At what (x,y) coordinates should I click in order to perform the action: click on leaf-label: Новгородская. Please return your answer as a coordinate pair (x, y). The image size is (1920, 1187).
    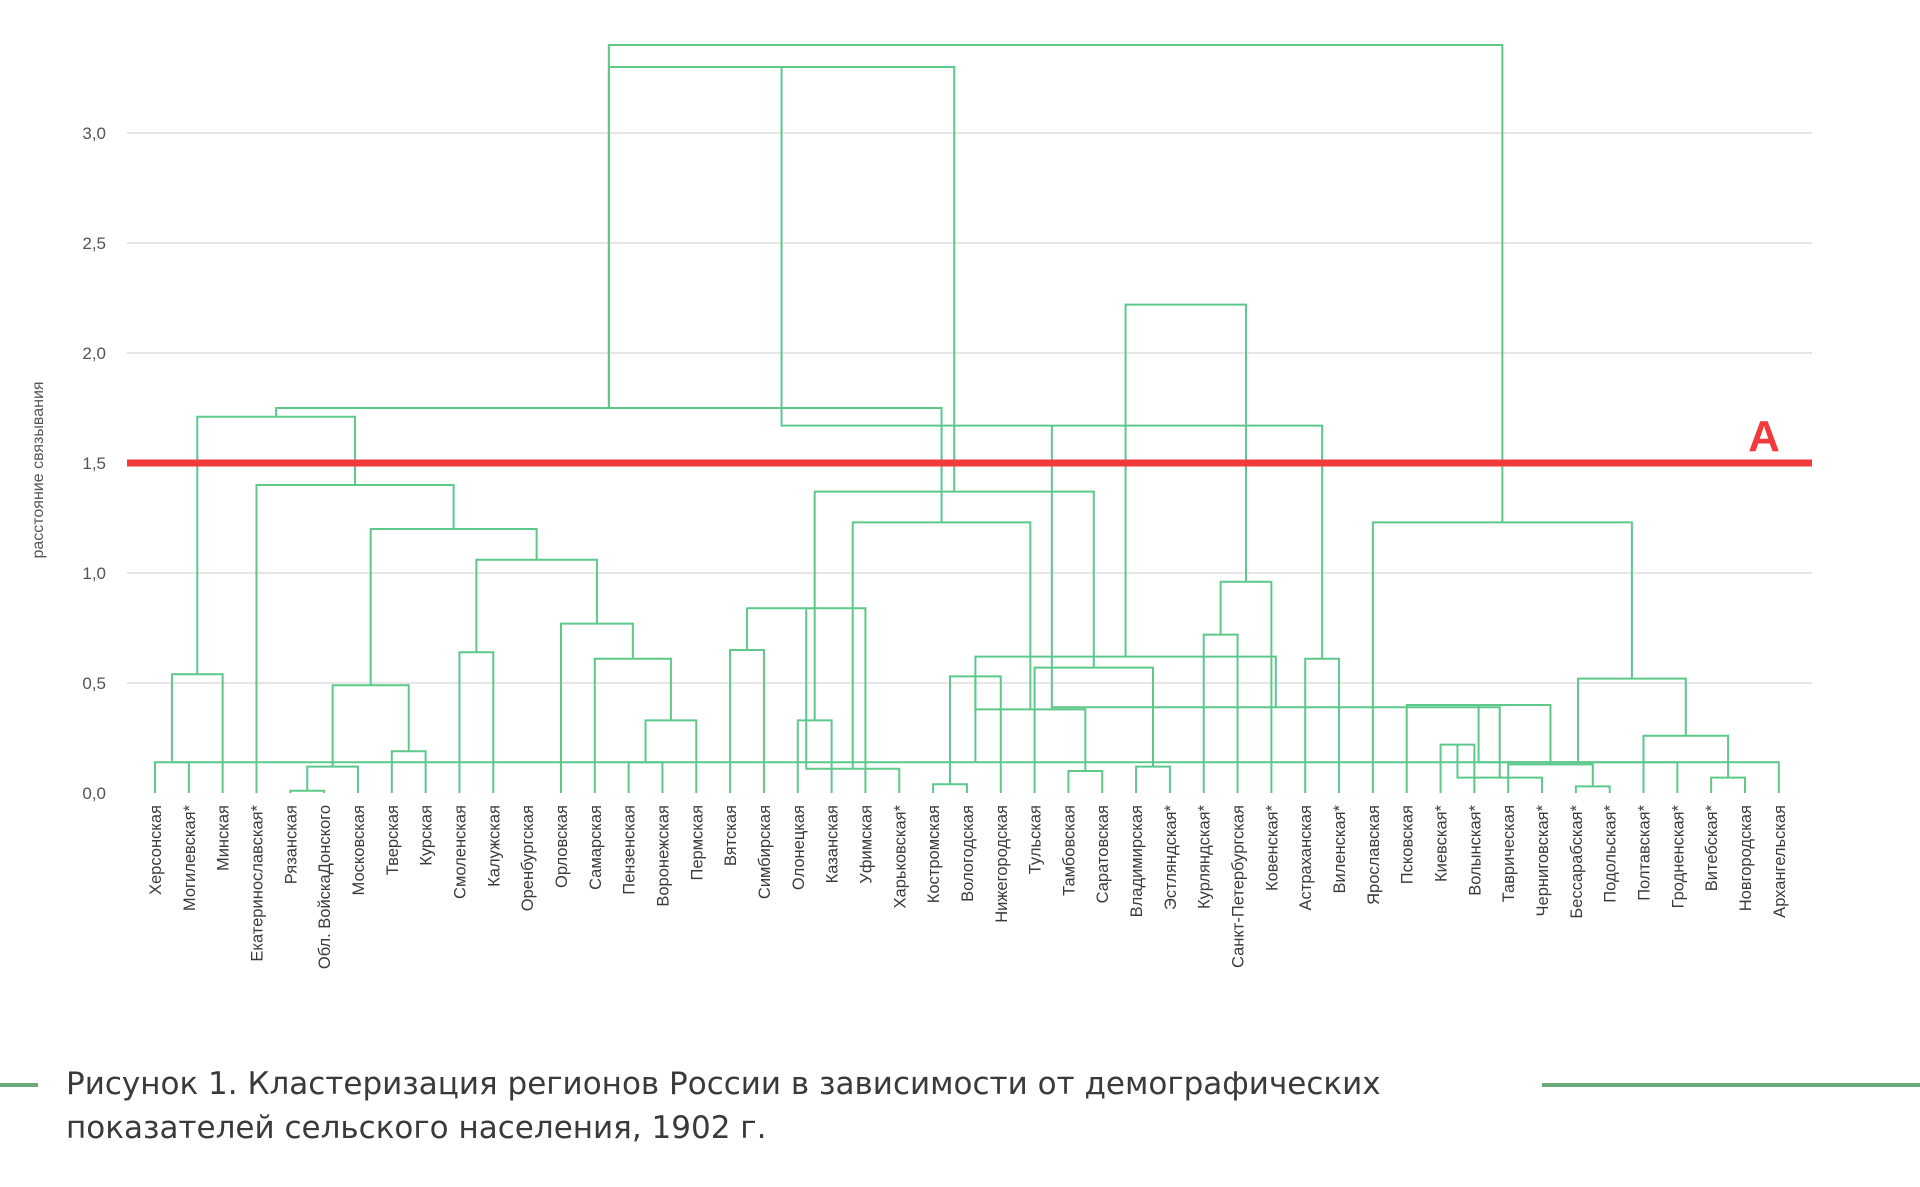
    Looking at the image, I should click on (1746, 858).